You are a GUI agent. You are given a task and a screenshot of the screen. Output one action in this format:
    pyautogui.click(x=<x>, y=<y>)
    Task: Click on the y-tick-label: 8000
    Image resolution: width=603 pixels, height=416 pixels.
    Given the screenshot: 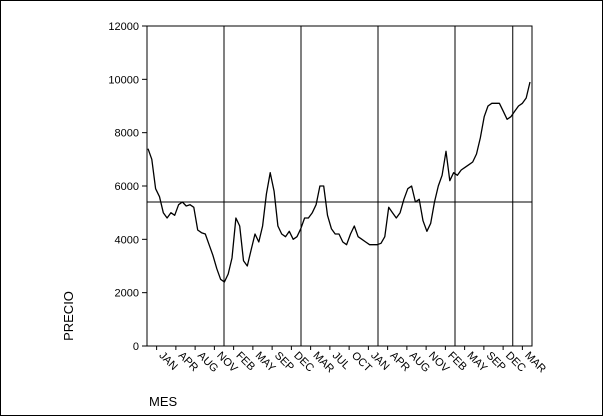 What is the action you would take?
    pyautogui.click(x=127, y=134)
    